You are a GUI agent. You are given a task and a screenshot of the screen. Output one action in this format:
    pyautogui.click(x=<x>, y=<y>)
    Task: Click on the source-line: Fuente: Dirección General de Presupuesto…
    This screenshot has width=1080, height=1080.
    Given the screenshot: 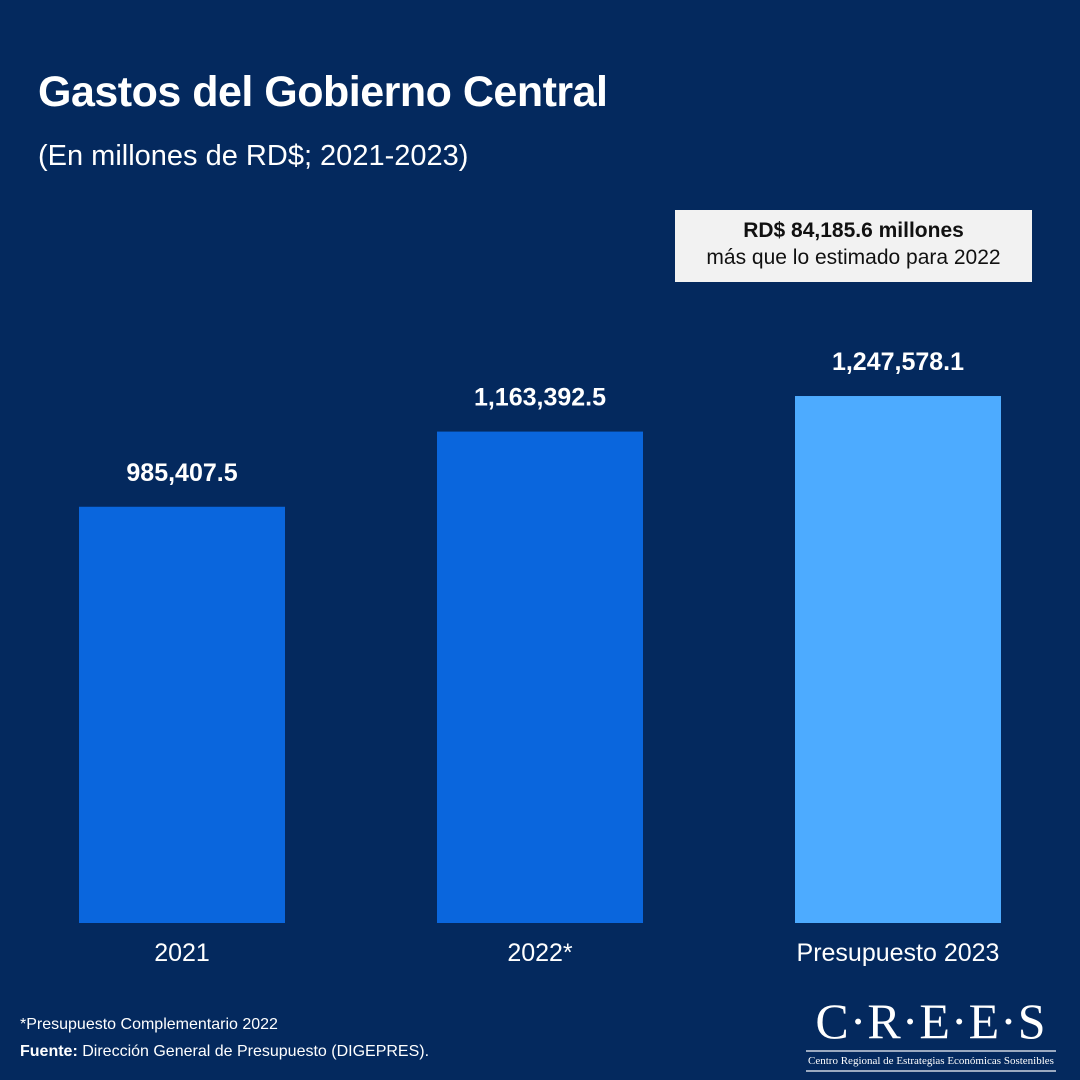 What is the action you would take?
    pyautogui.click(x=224, y=1052)
    